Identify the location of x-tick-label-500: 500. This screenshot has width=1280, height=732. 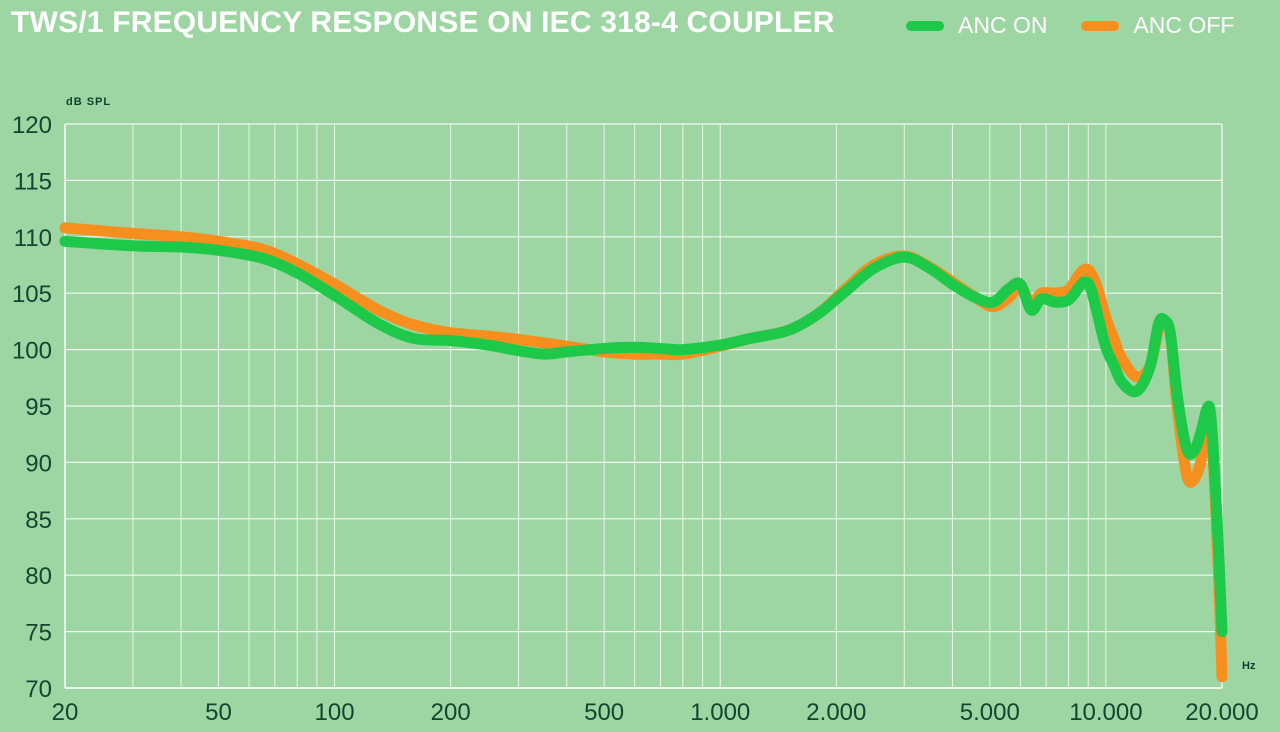
(604, 712).